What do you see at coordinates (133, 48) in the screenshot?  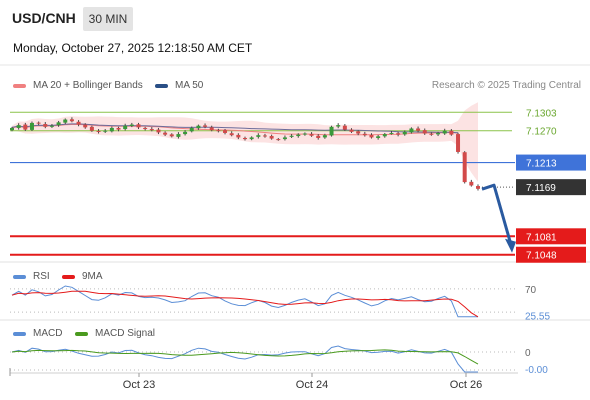 I see `timestamp: Monday, October 27, 2025 12:18:50 AM CET` at bounding box center [133, 48].